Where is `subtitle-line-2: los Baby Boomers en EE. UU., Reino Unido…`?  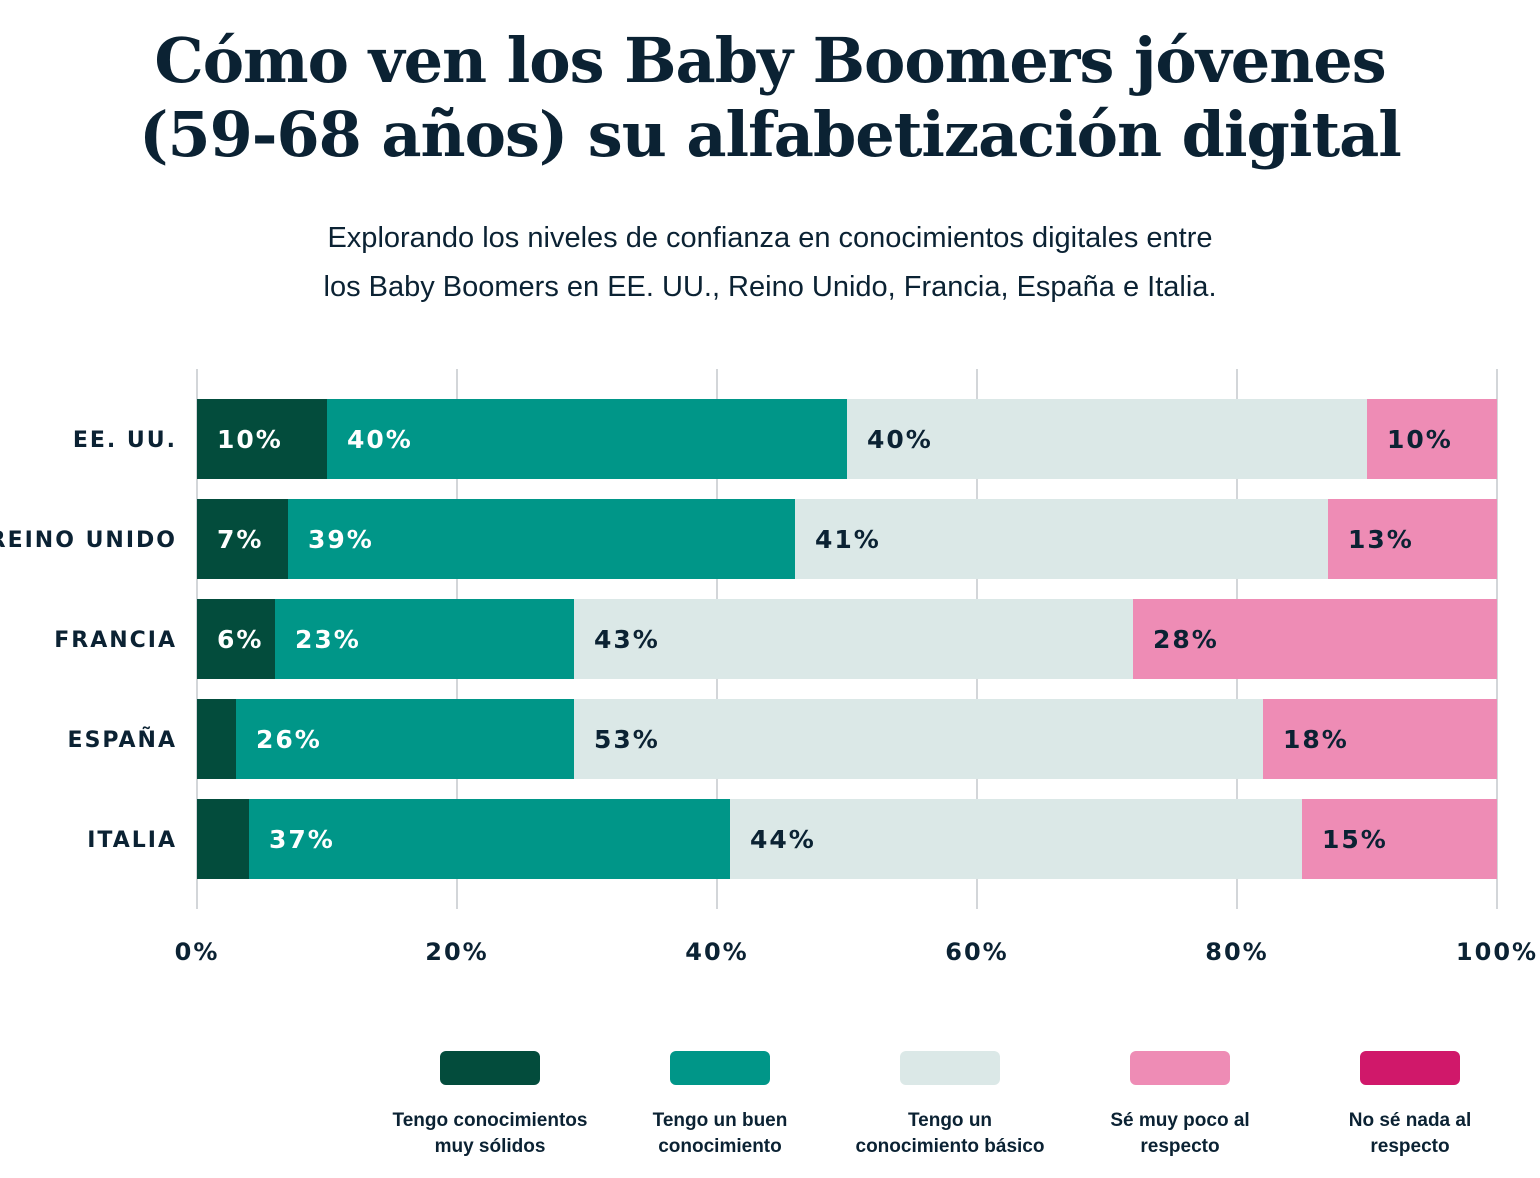
subtitle-line-2: los Baby Boomers en EE. UU., Reino Unido… is located at coordinates (770, 287).